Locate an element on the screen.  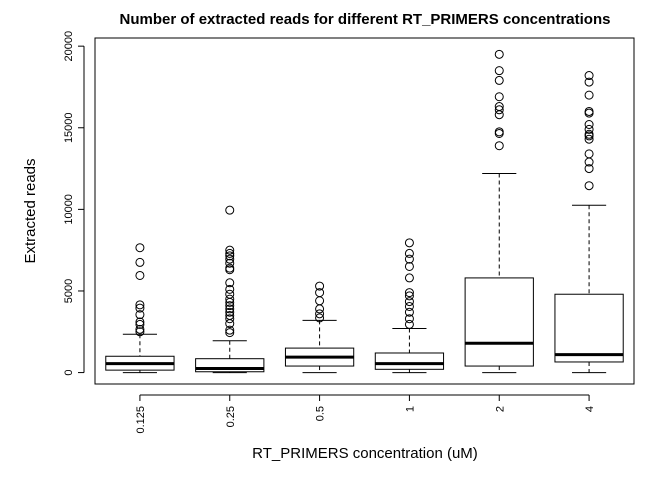
x-tick-label: 1 is located at coordinates (410, 409).